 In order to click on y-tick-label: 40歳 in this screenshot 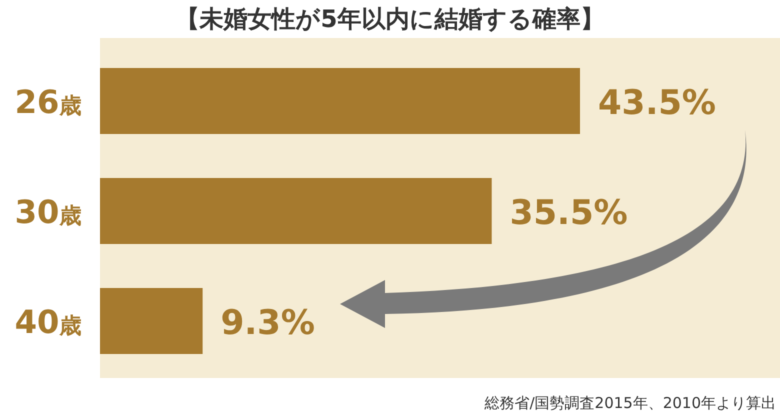, I will do `click(48, 322)`.